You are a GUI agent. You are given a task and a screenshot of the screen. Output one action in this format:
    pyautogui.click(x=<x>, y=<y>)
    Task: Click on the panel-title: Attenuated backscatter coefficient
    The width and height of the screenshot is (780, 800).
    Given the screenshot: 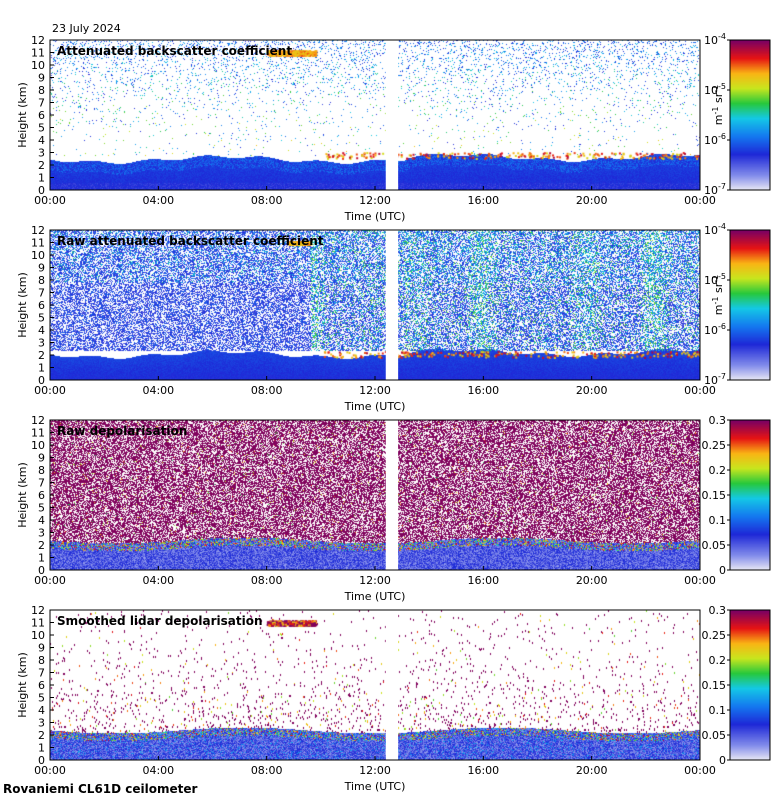 What is the action you would take?
    pyautogui.click(x=174, y=51)
    